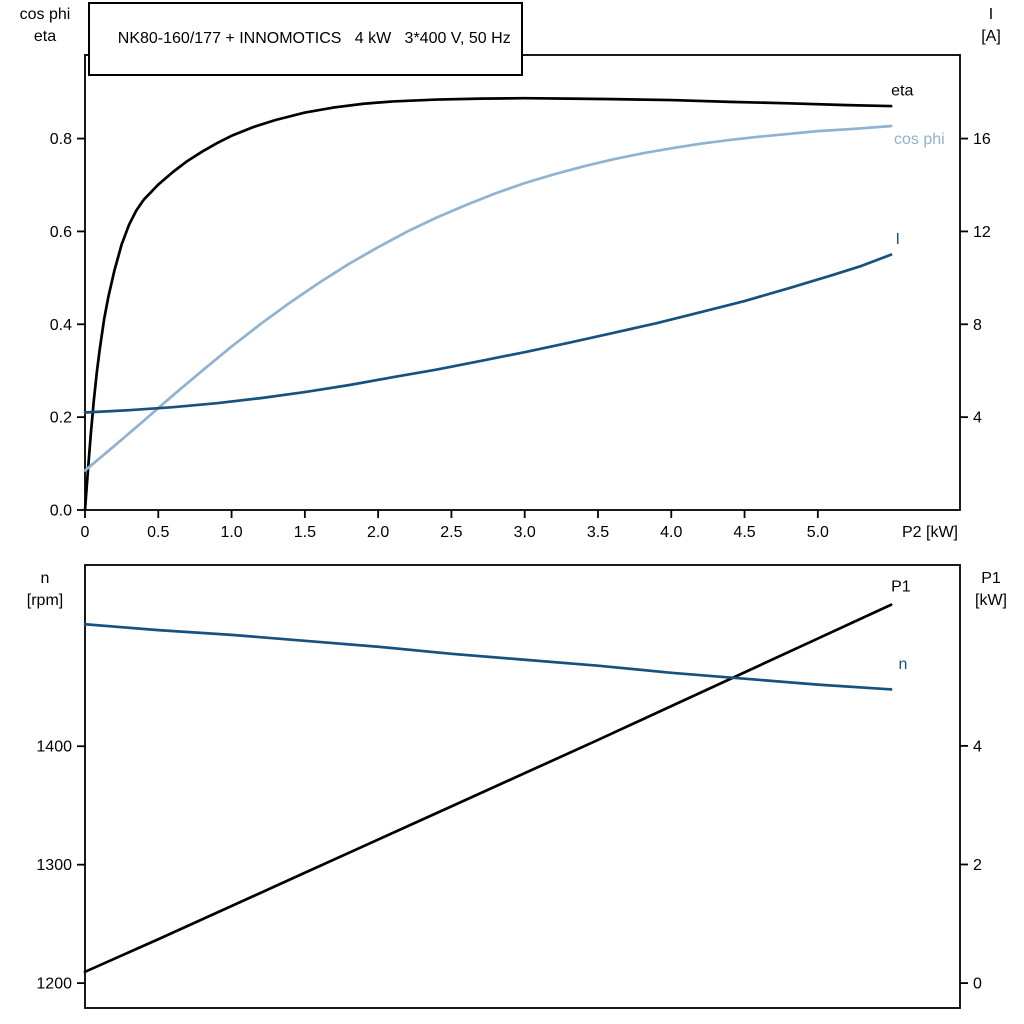  I want to click on y-right-tick-label: 0, so click(977, 984).